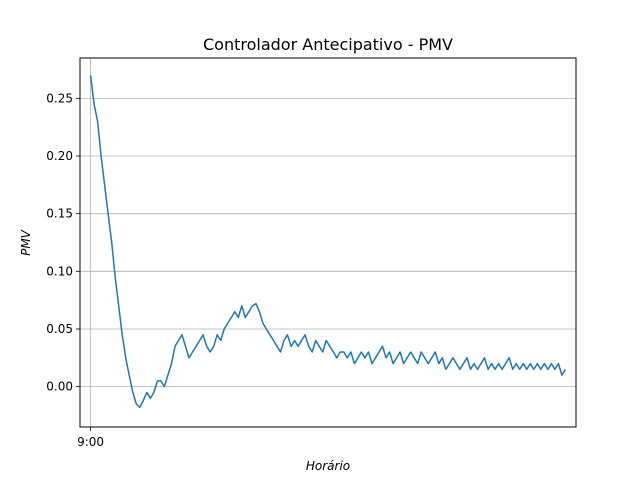 The image size is (640, 480). Describe the element at coordinates (59, 98) in the screenshot. I see `y-tick-label: 0.25` at that location.